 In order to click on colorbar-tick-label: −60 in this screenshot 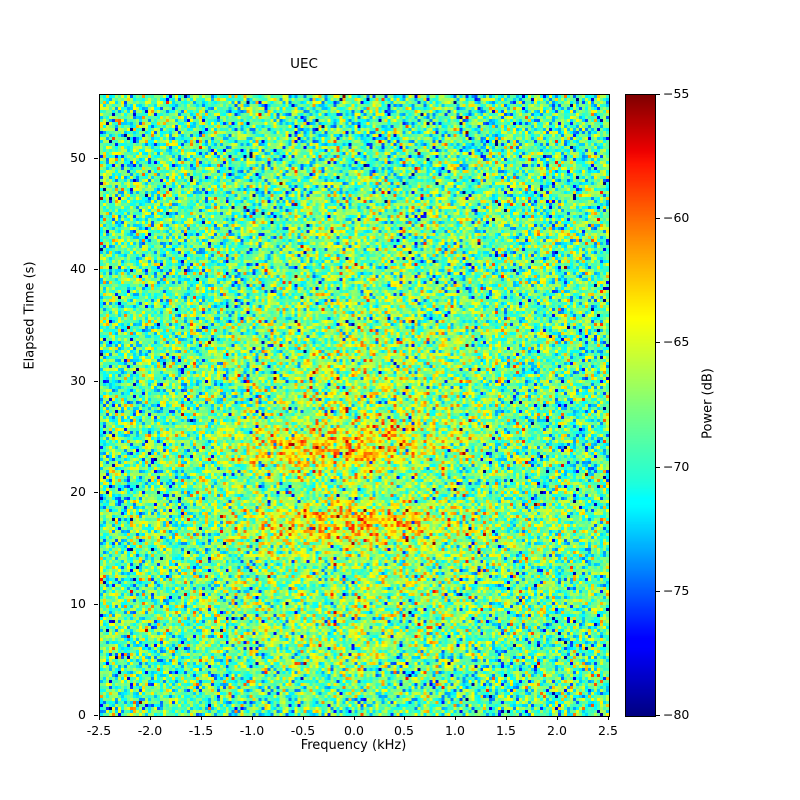, I will do `click(676, 217)`.